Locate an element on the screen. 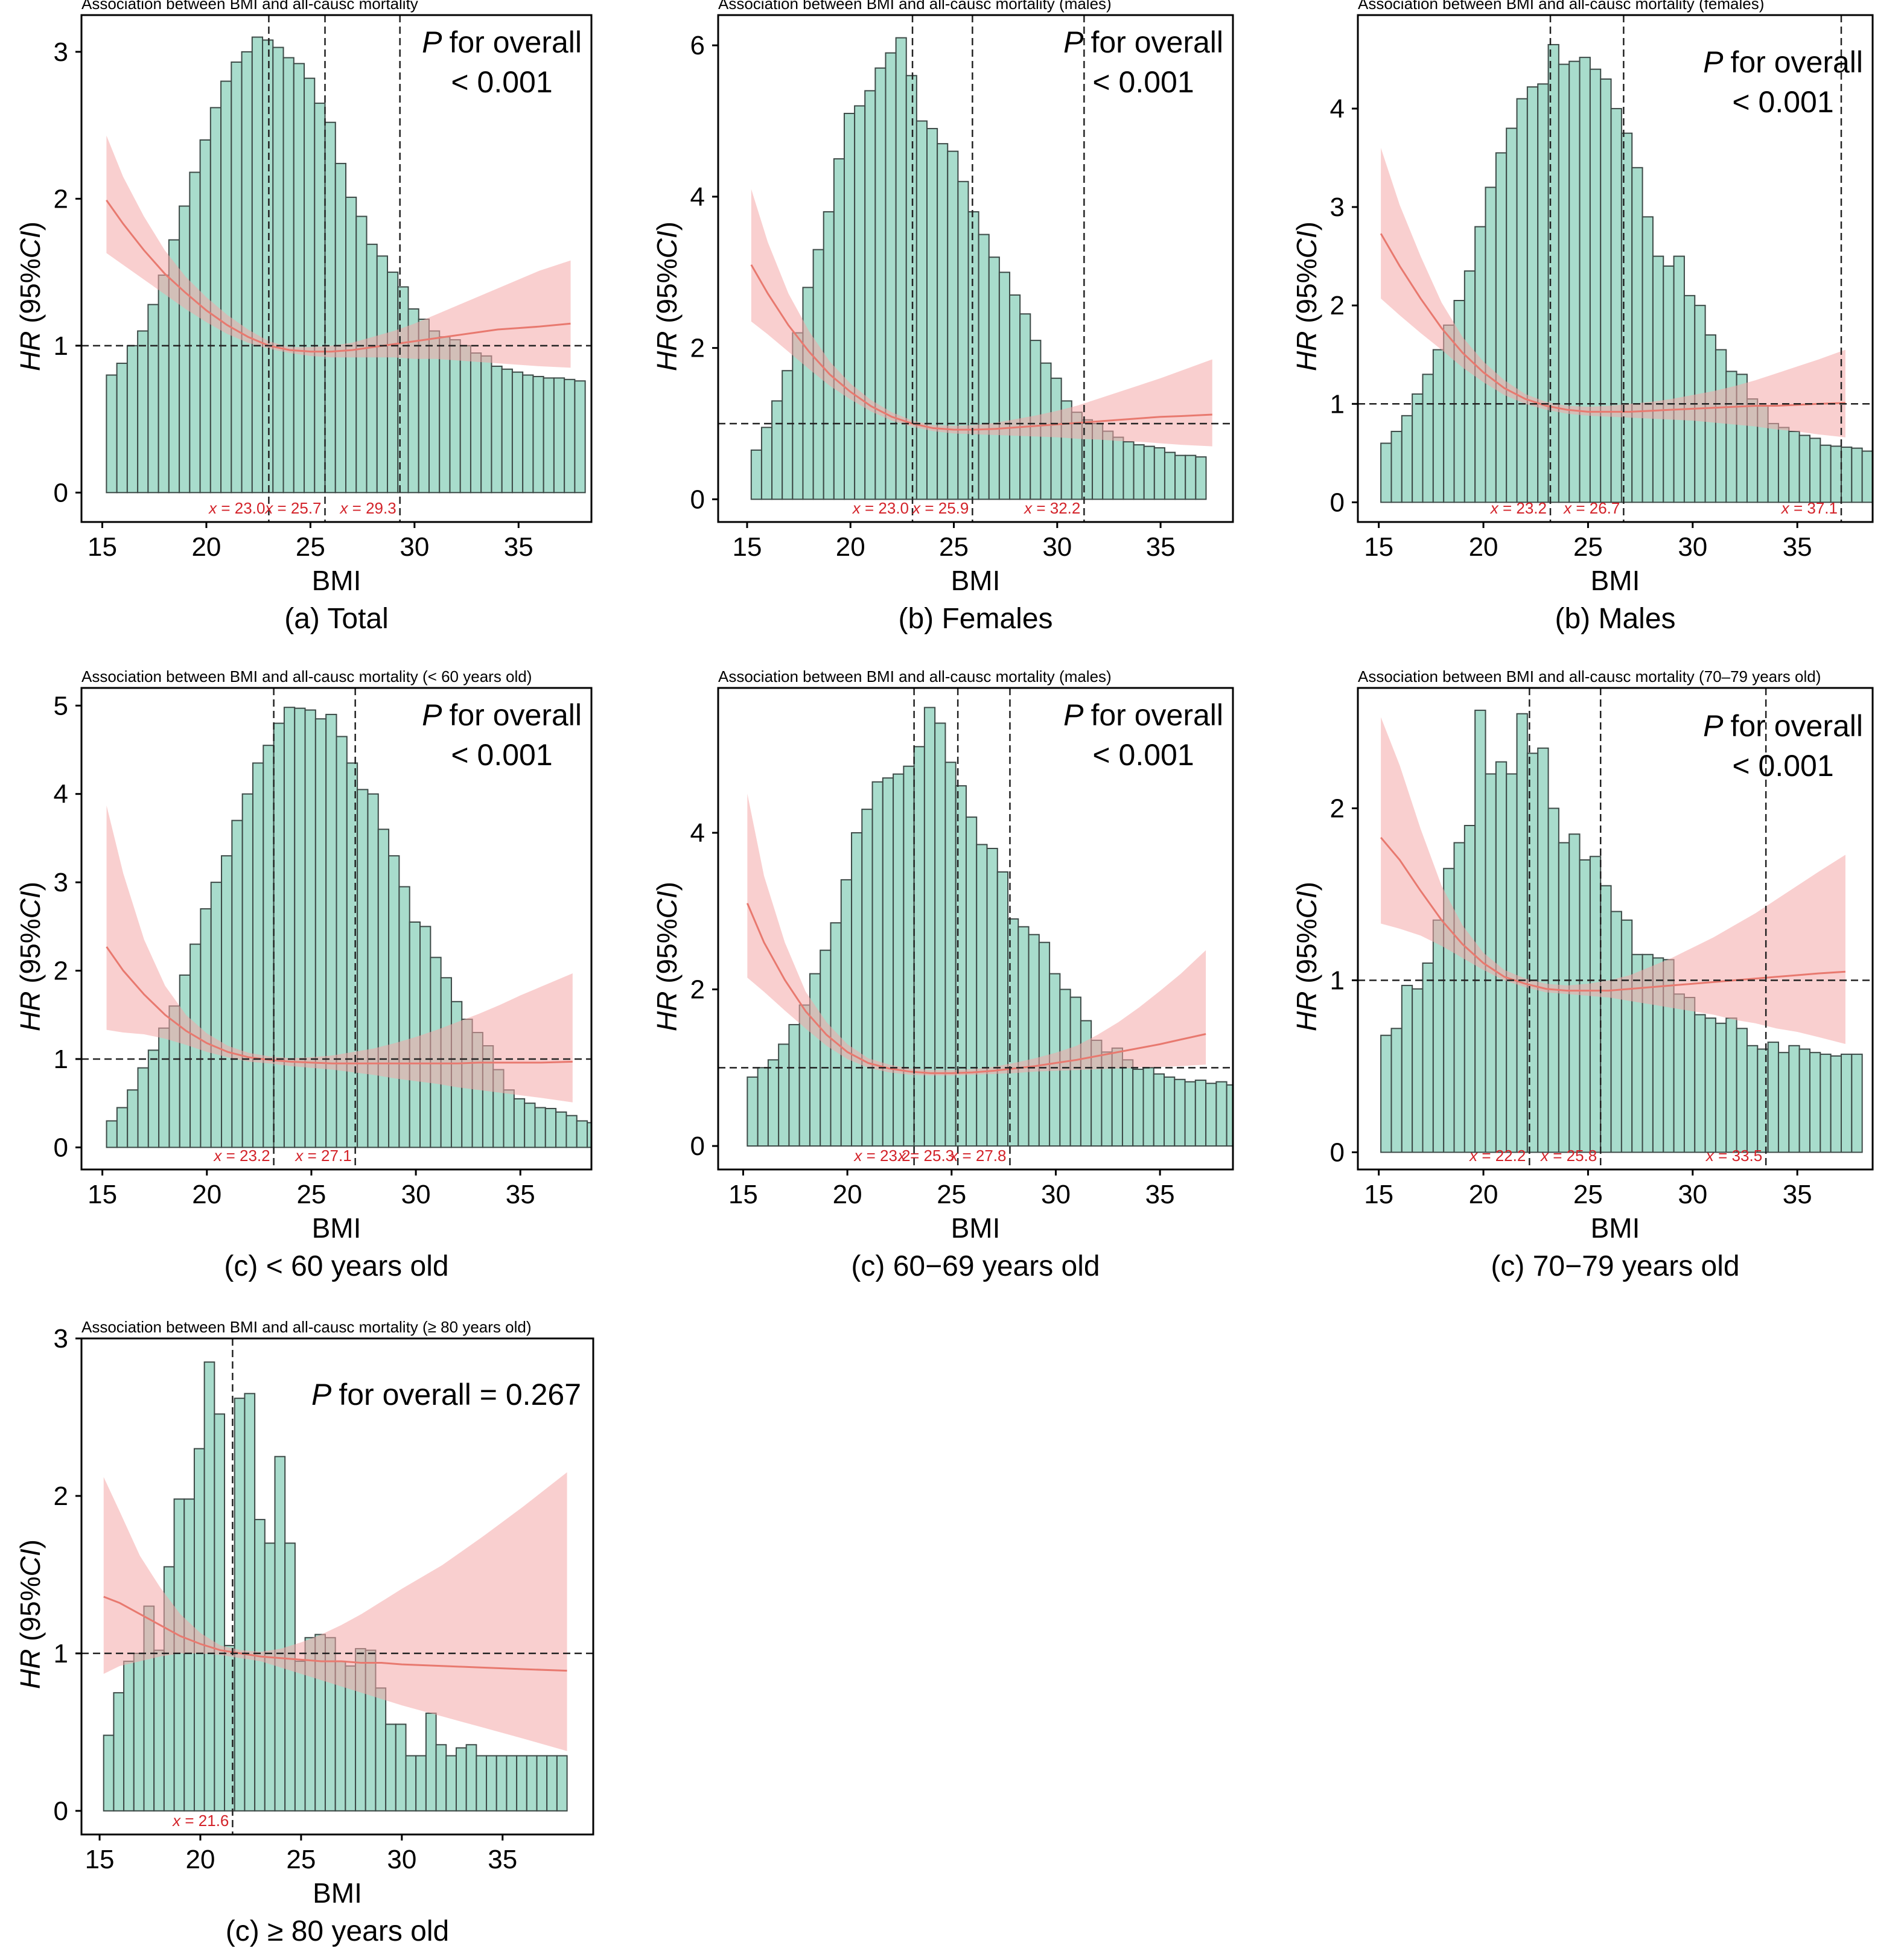 The height and width of the screenshot is (1960, 1901). marker-label-value: = 23.2 is located at coordinates (1525, 508).